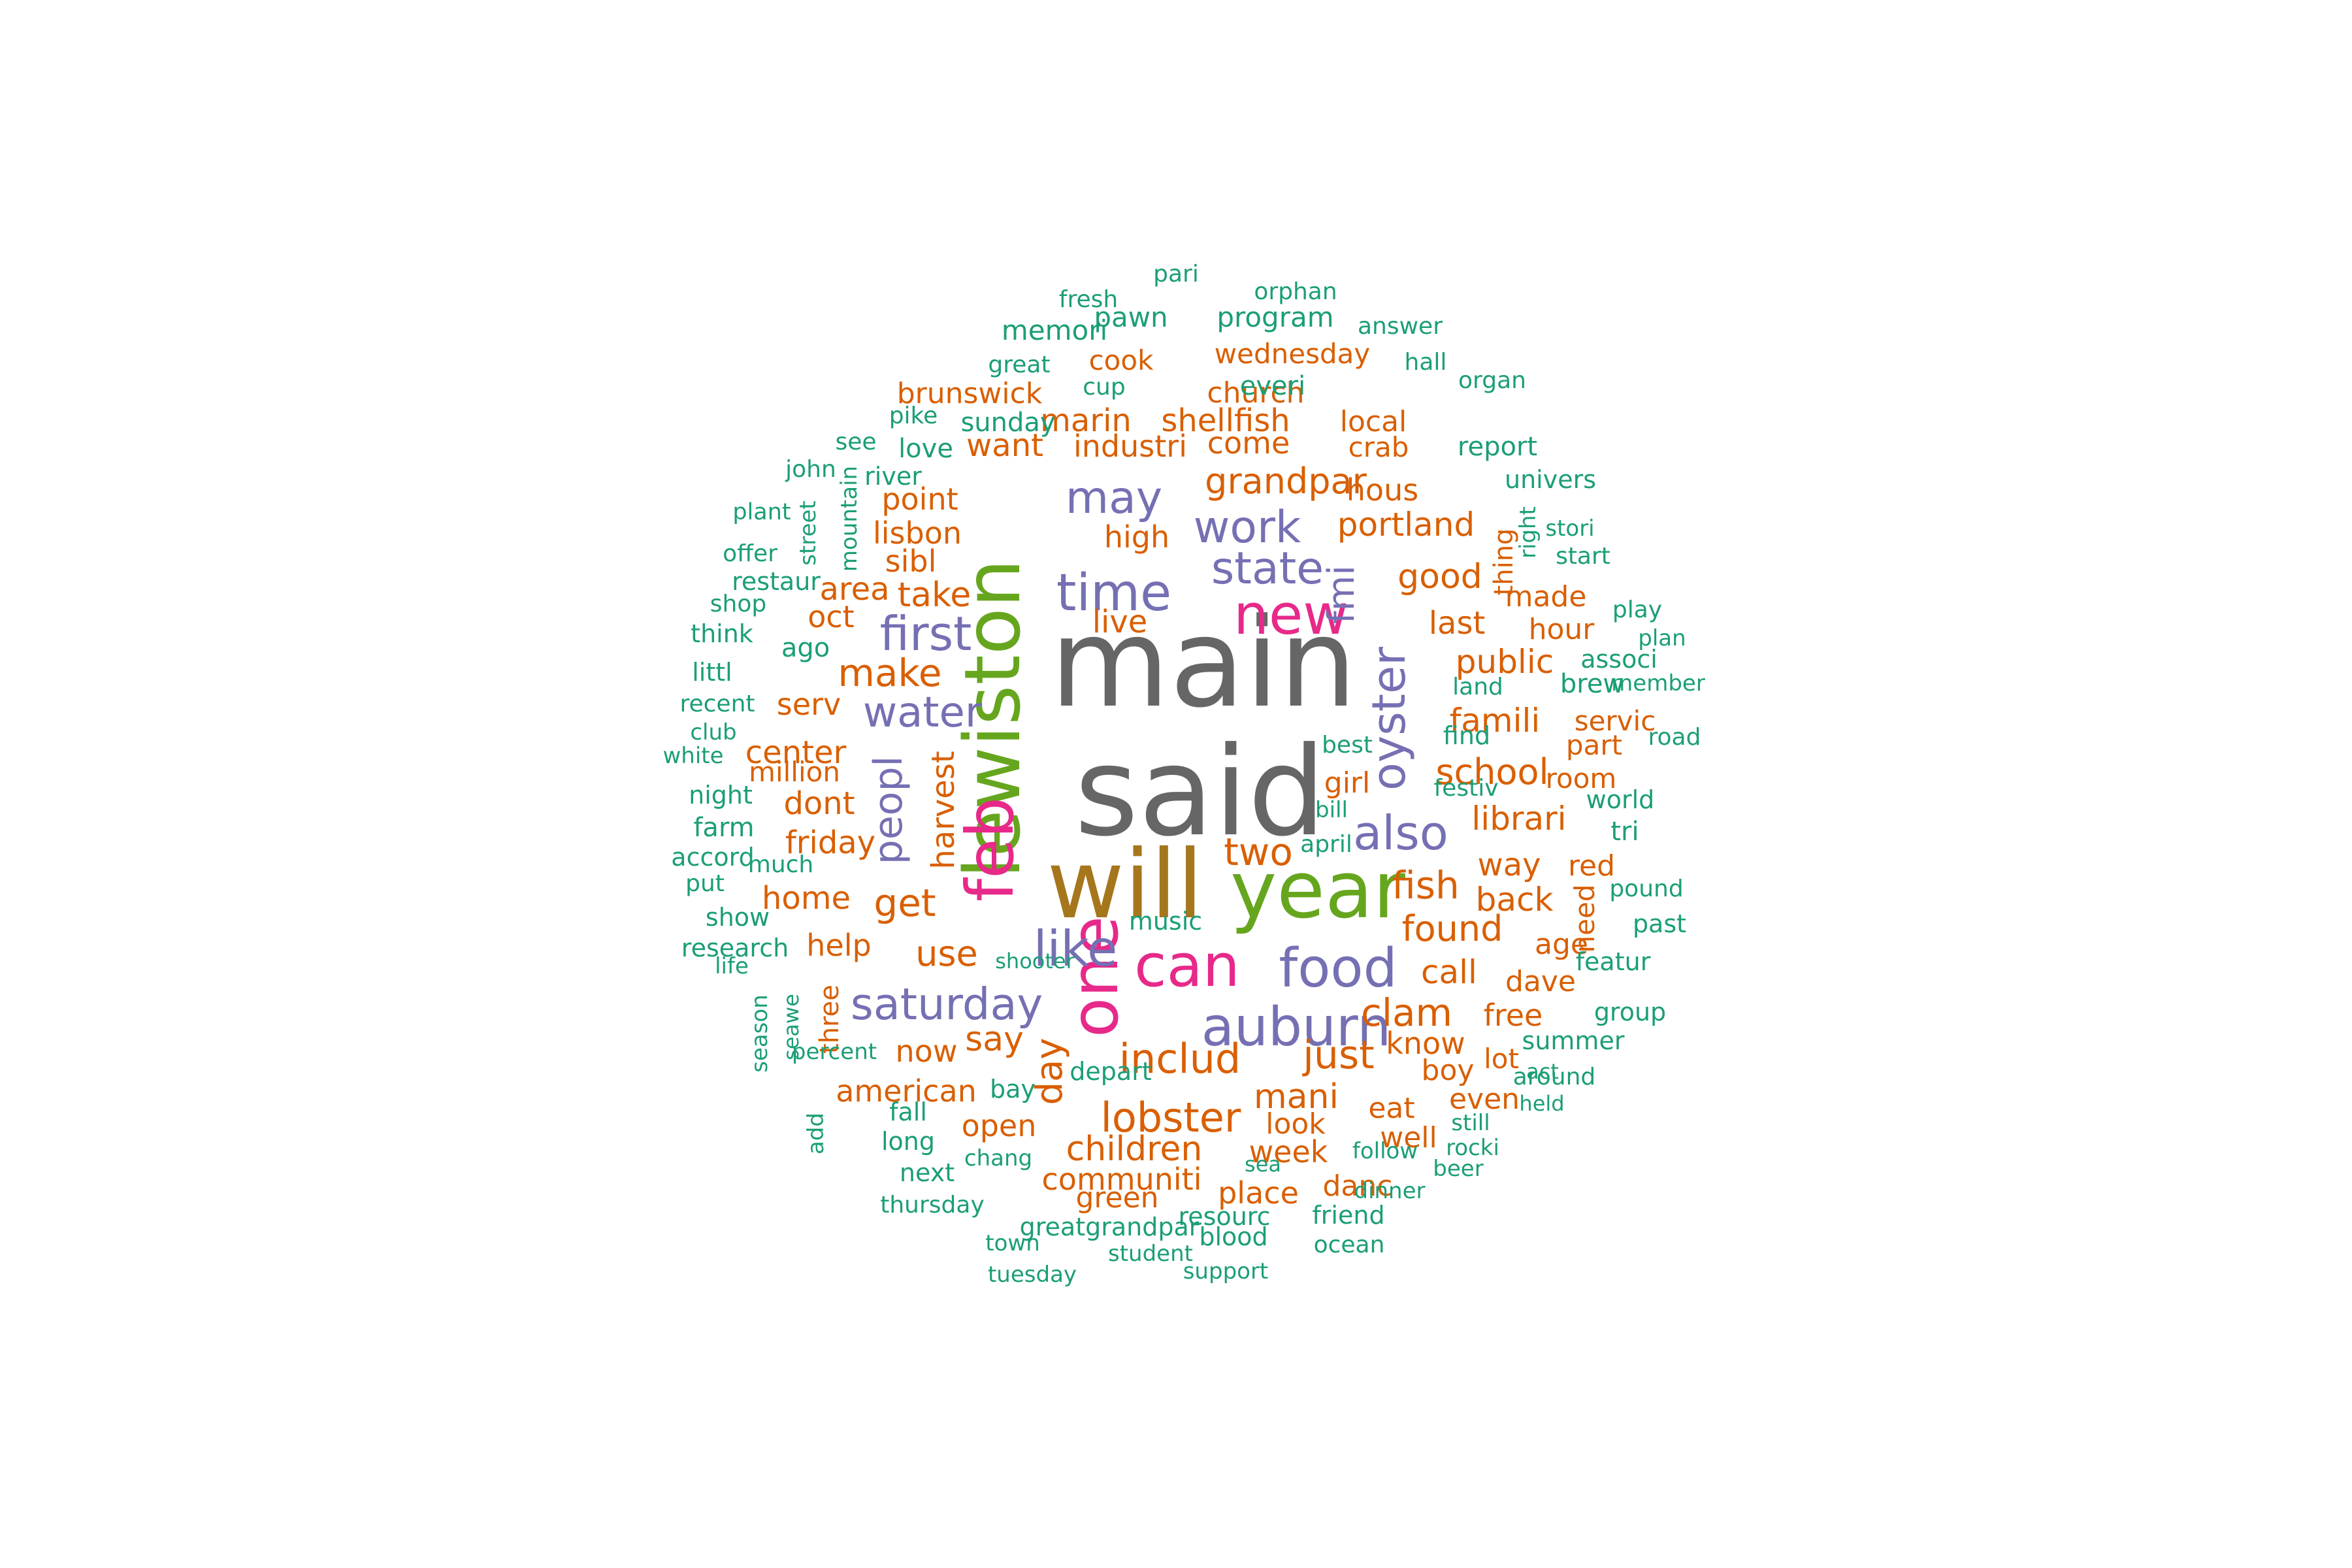  I want to click on cloud-word-sunday: sunday, so click(1007, 423).